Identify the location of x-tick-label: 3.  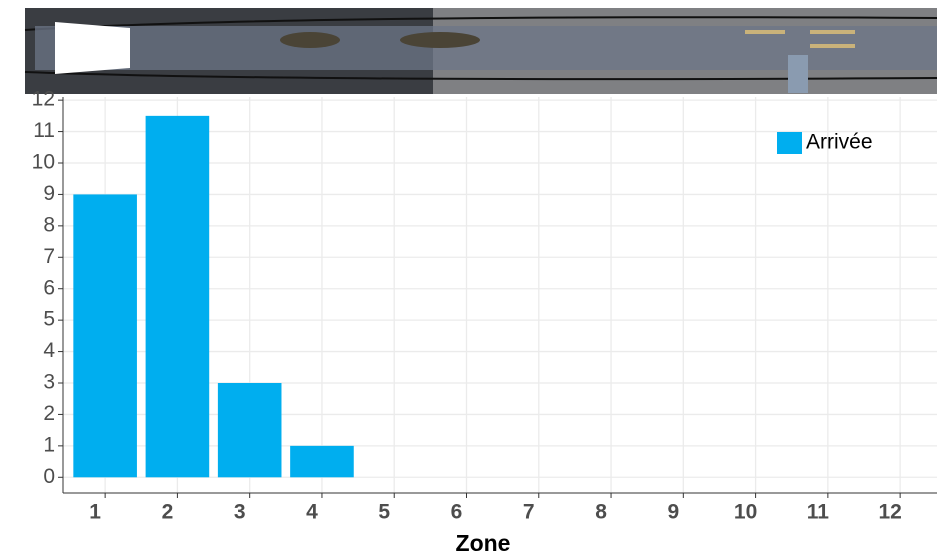
(240, 512).